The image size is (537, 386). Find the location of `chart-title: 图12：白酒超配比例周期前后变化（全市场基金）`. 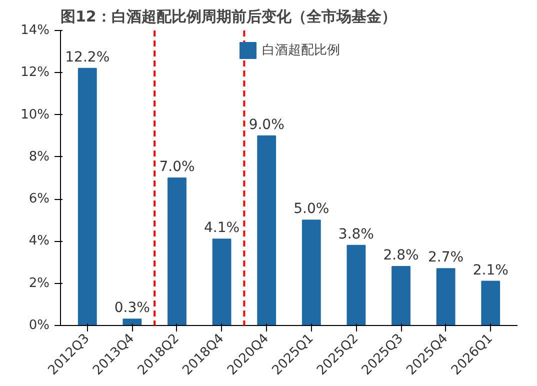

chart-title: 图12：白酒超配比例周期前后变化（全市场基金） is located at coordinates (228, 17).